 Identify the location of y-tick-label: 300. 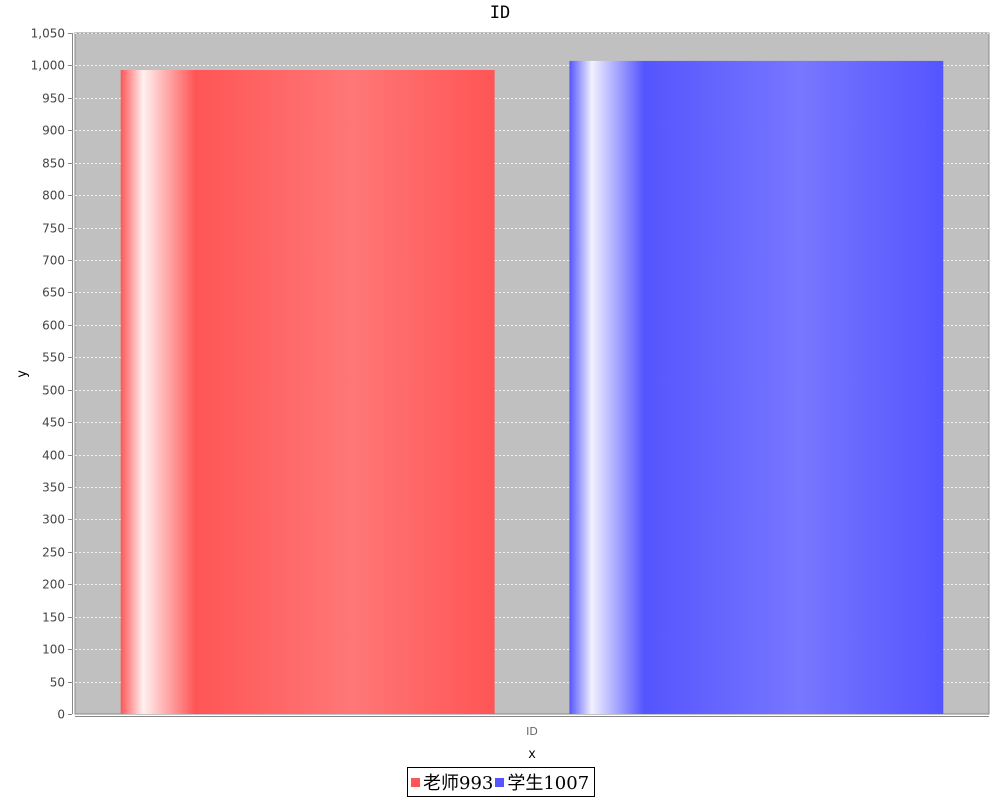
(53, 520).